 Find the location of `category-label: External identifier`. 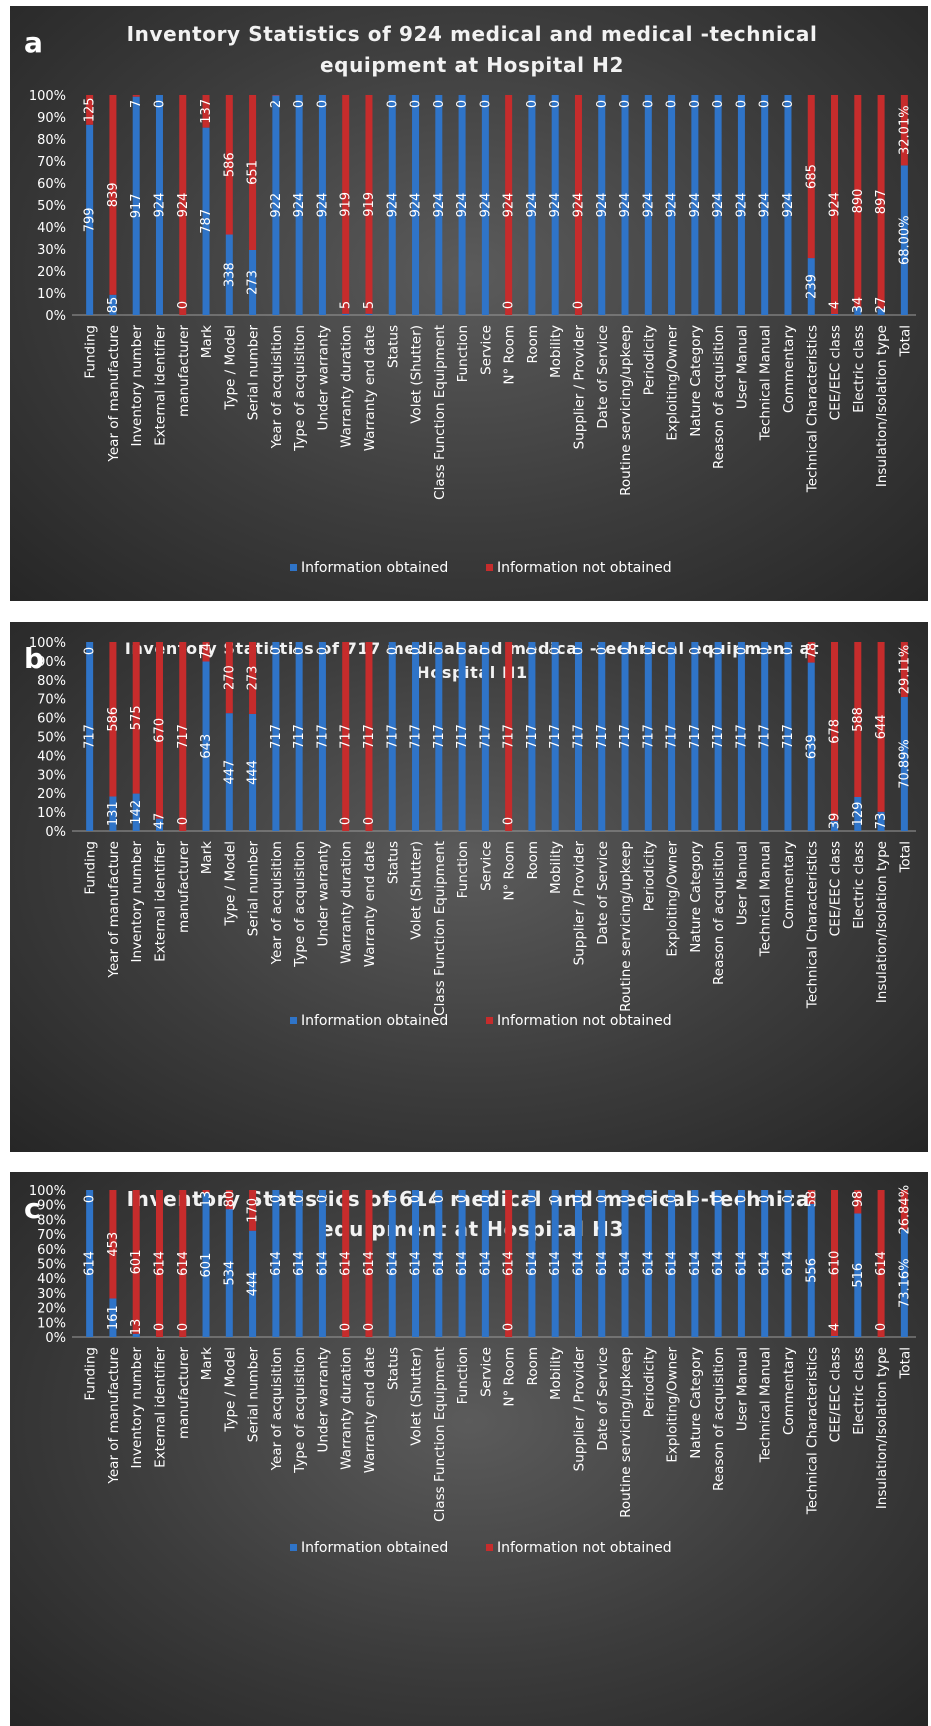

category-label: External identifier is located at coordinates (160, 385).